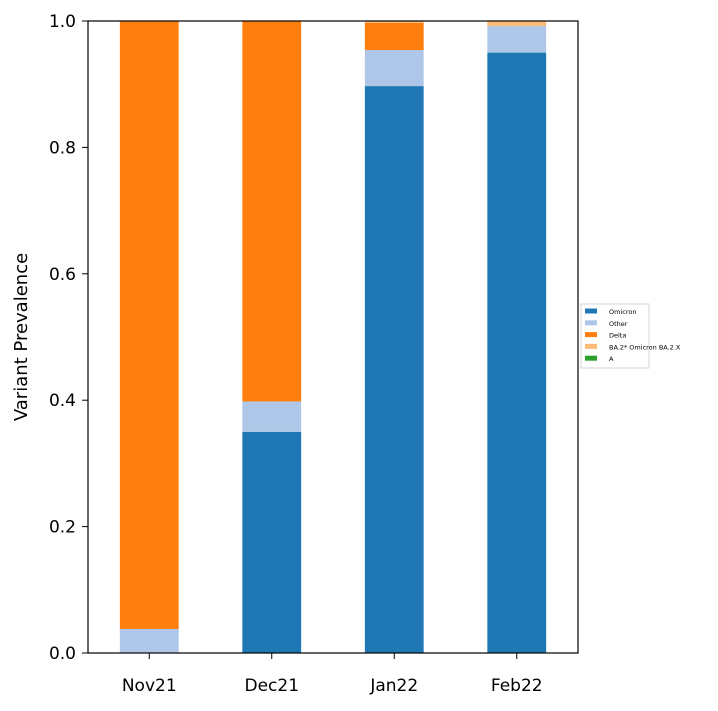  What do you see at coordinates (271, 686) in the screenshot?
I see `x-tick-label: Dec21` at bounding box center [271, 686].